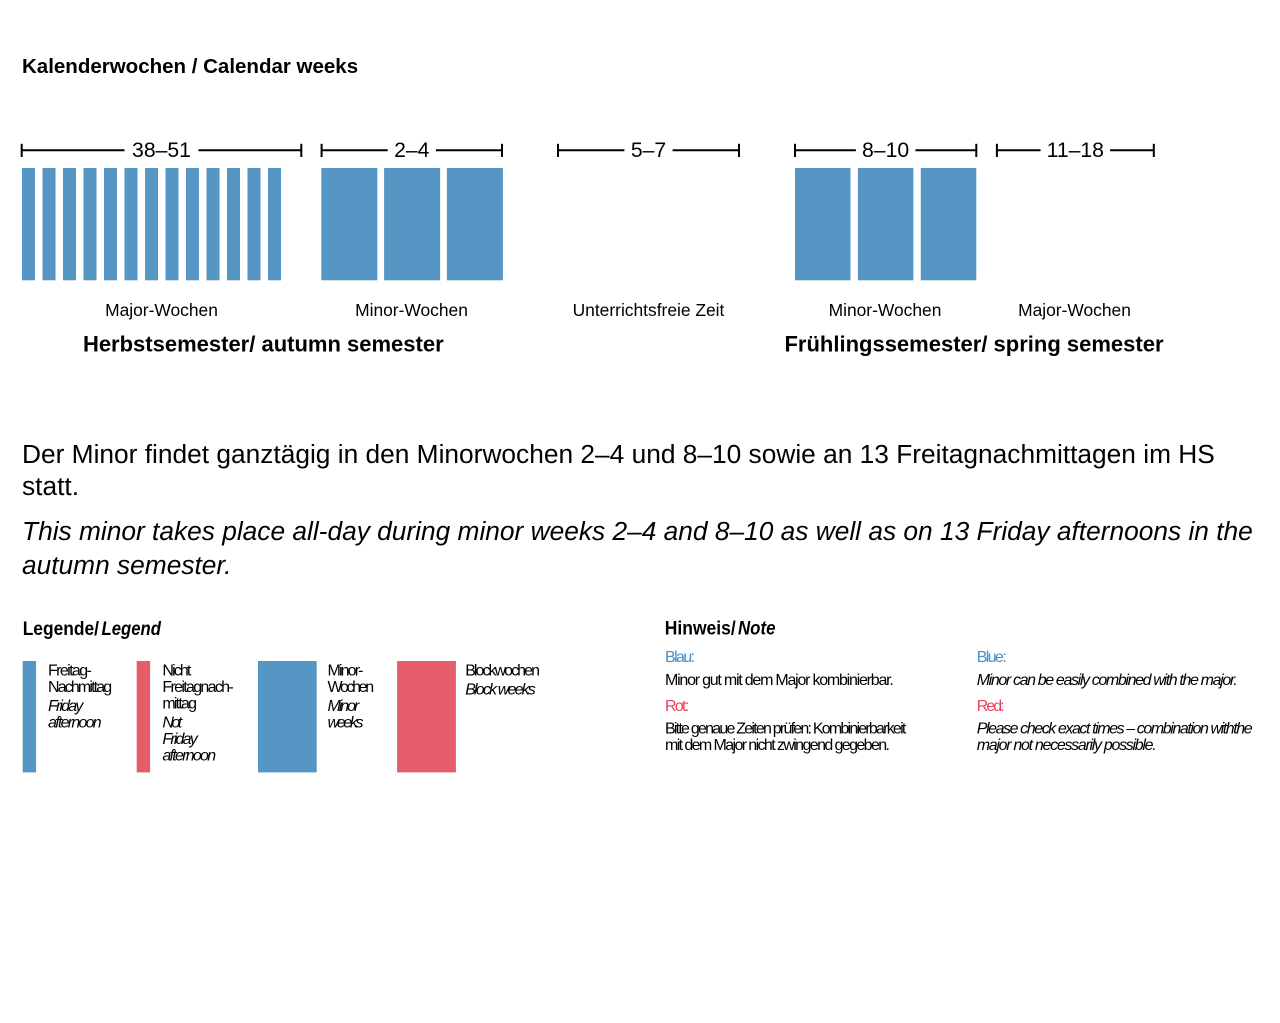 The image size is (1280, 1023). I want to click on svg-text: Block weeks, so click(500, 690).